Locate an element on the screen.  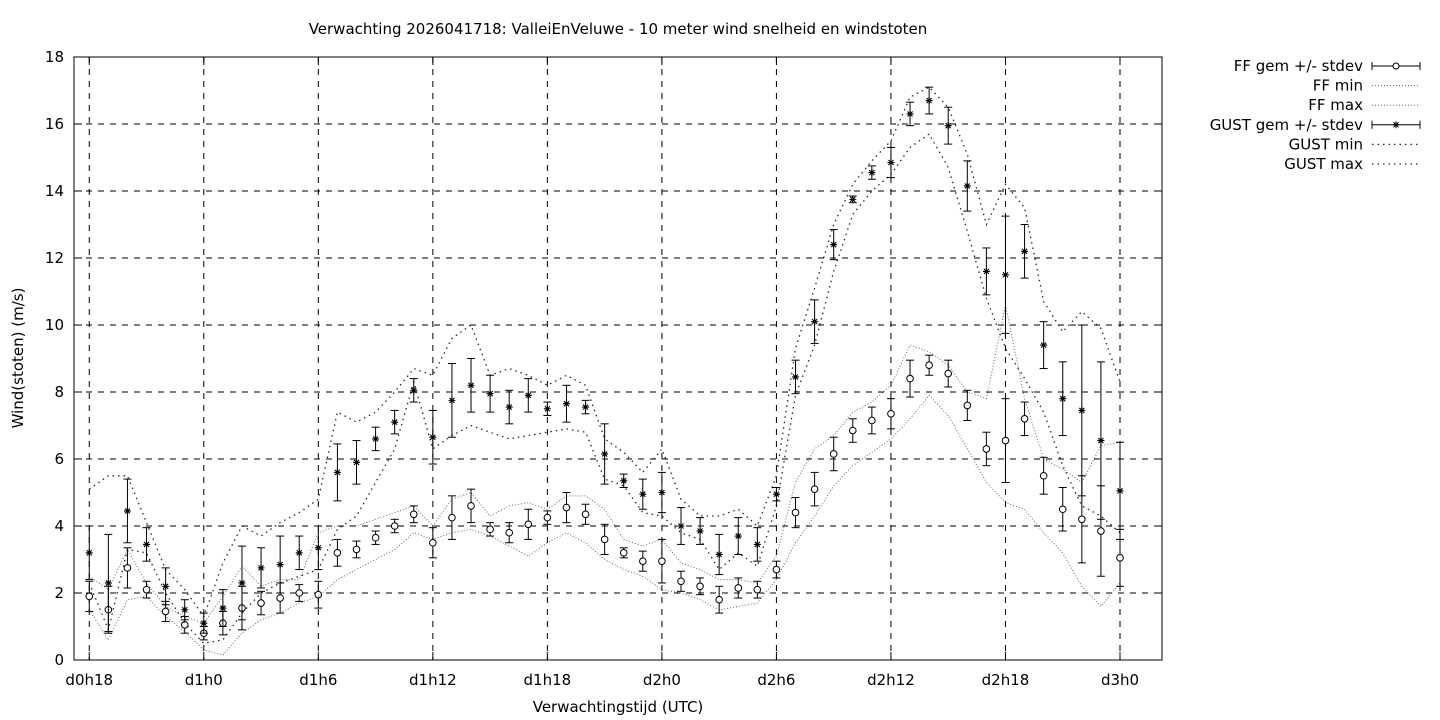
legend-label: GUST min is located at coordinates (1326, 144).